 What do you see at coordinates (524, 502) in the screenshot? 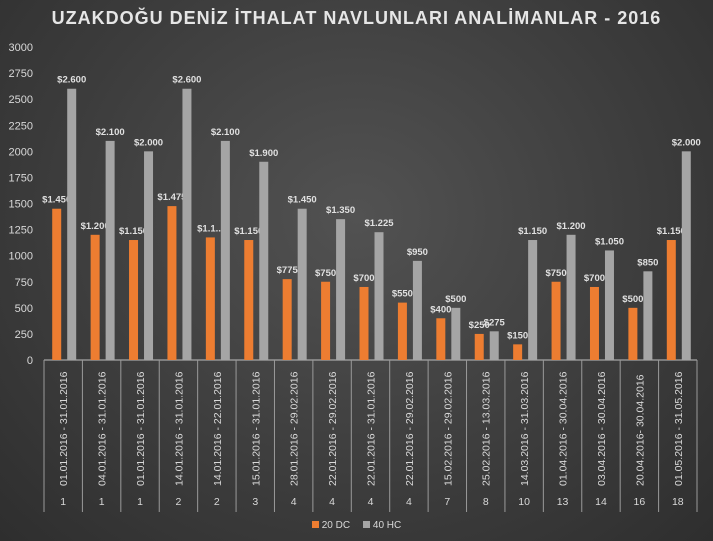
I see `x-group-label: 10` at bounding box center [524, 502].